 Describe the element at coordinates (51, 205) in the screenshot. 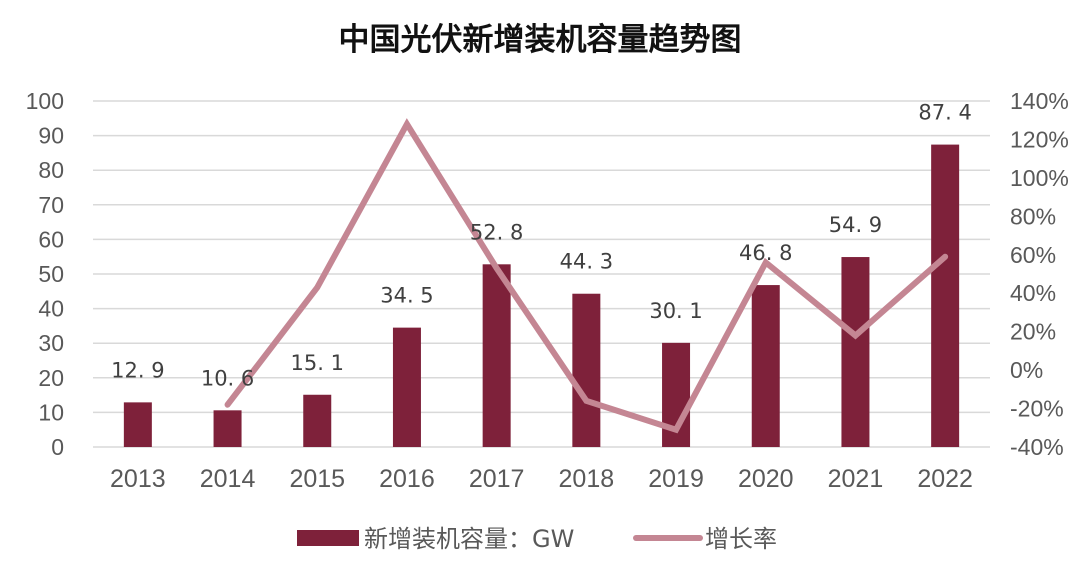

I see `y-tick-label: 70` at that location.